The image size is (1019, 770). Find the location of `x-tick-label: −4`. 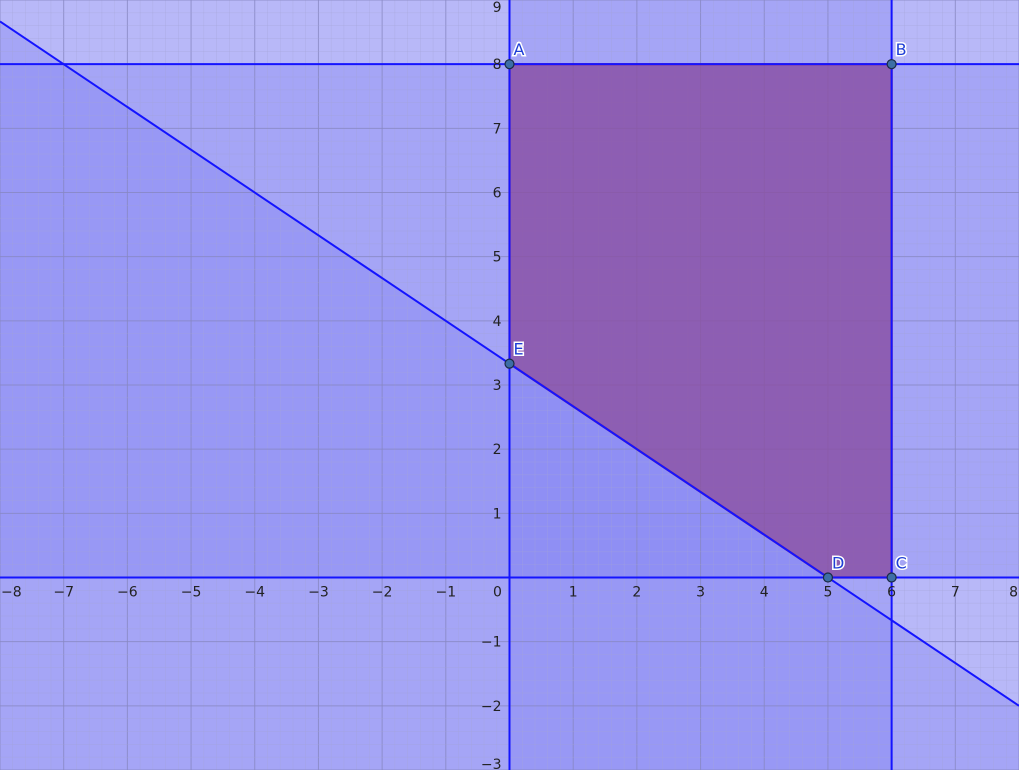

x-tick-label: −4 is located at coordinates (254, 593).